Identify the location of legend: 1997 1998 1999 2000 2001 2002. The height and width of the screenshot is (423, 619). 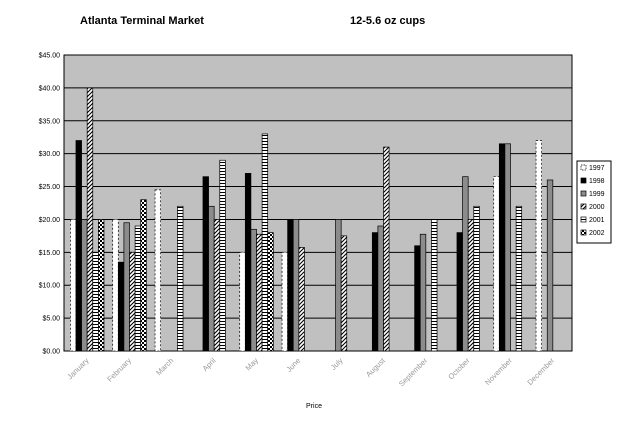
(594, 202).